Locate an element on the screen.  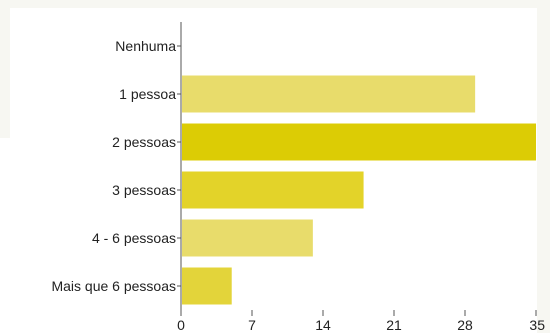
x-tick-label: 7 is located at coordinates (252, 325).